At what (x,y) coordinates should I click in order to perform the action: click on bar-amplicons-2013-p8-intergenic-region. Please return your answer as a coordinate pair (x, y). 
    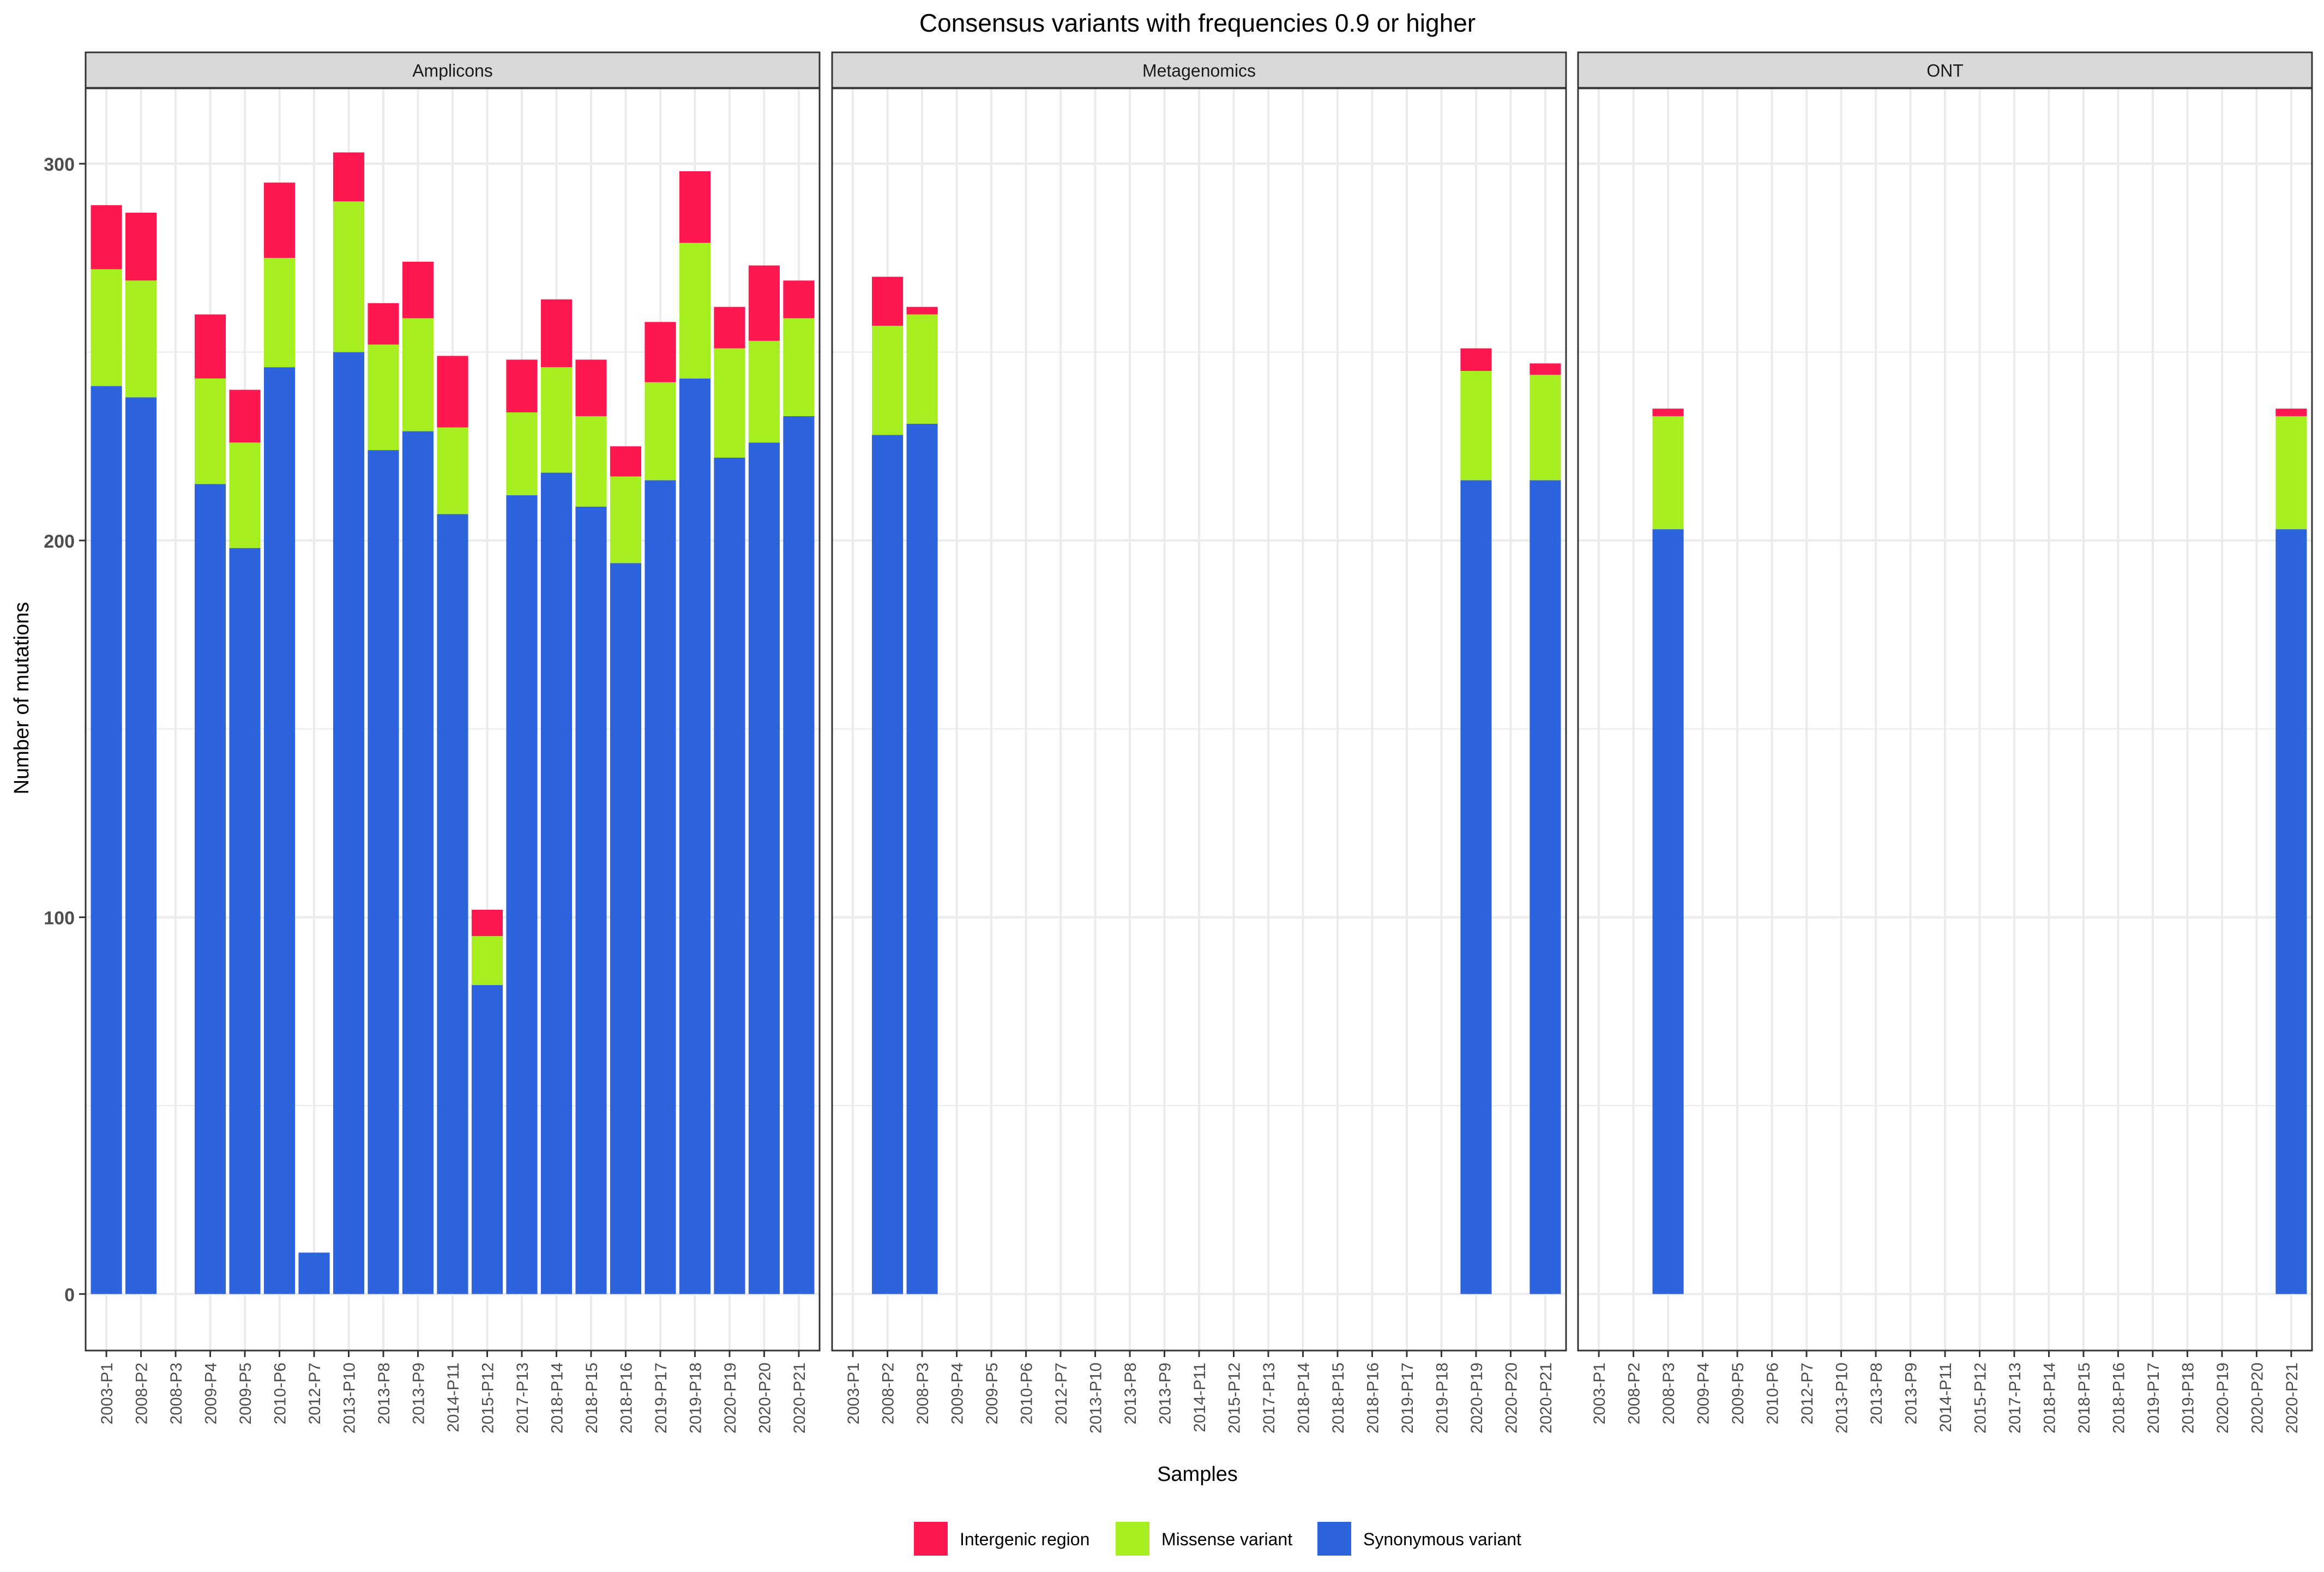
    Looking at the image, I should click on (383, 324).